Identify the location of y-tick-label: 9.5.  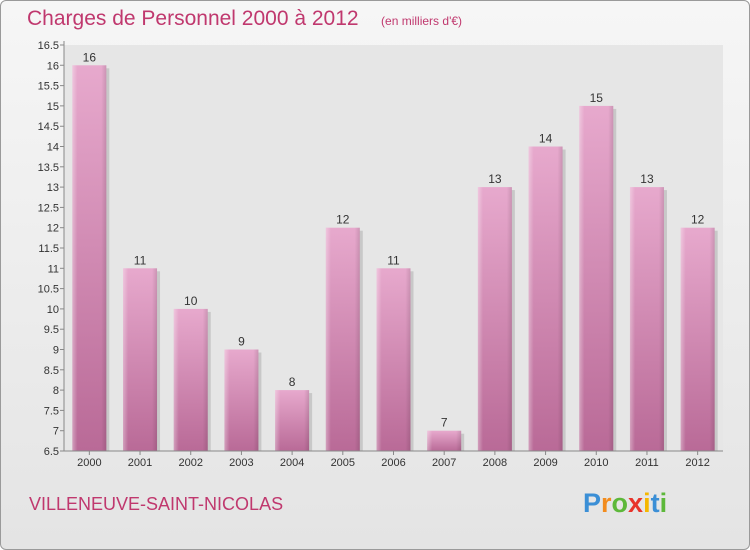
(51, 330).